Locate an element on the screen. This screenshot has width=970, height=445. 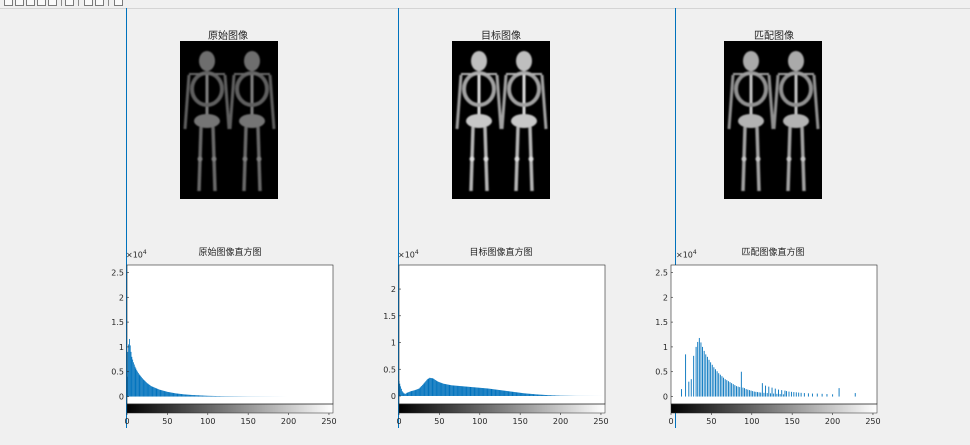
save-icon is located at coordinates (30, 3).